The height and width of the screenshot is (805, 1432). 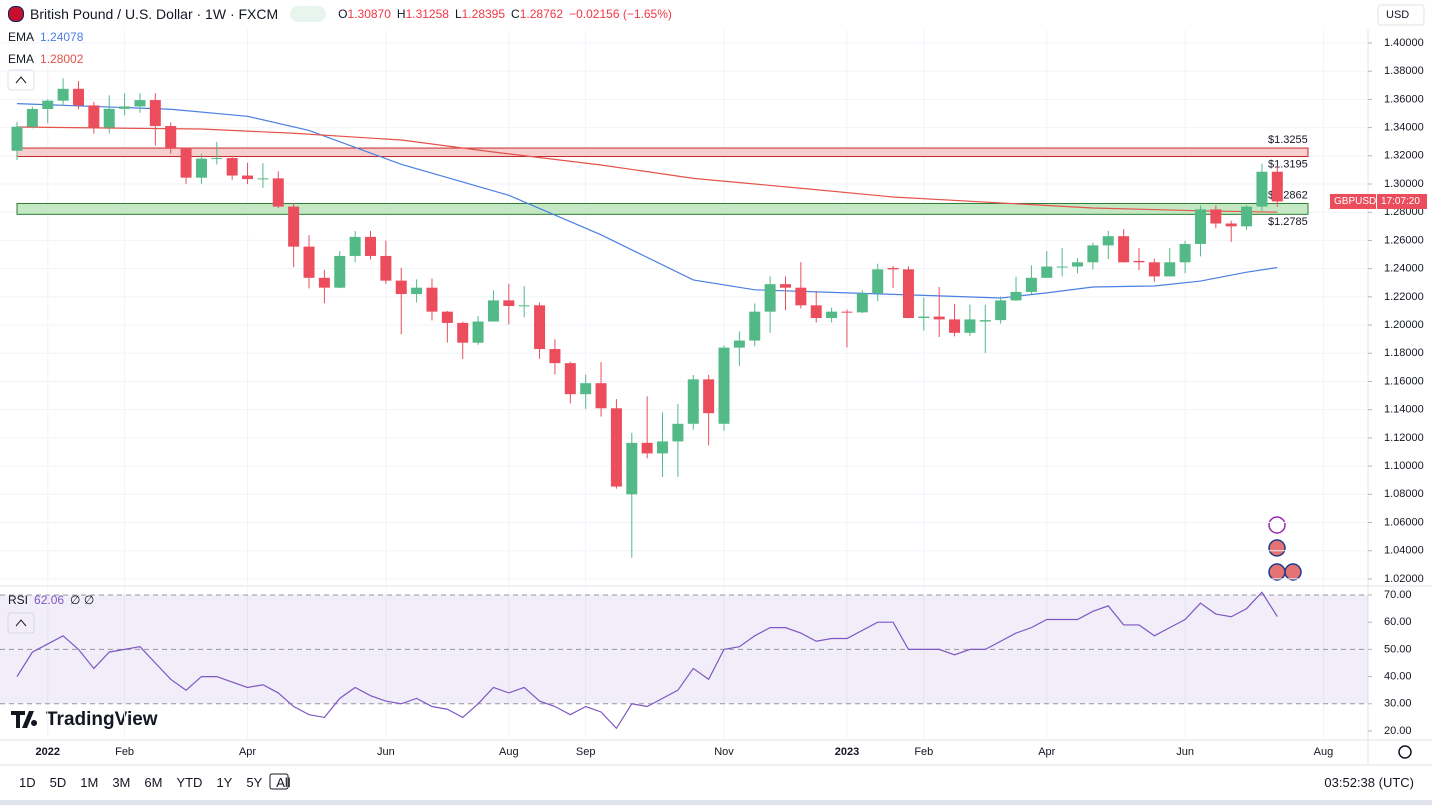 What do you see at coordinates (1404, 494) in the screenshot?
I see `y-tick-label: 1.08000` at bounding box center [1404, 494].